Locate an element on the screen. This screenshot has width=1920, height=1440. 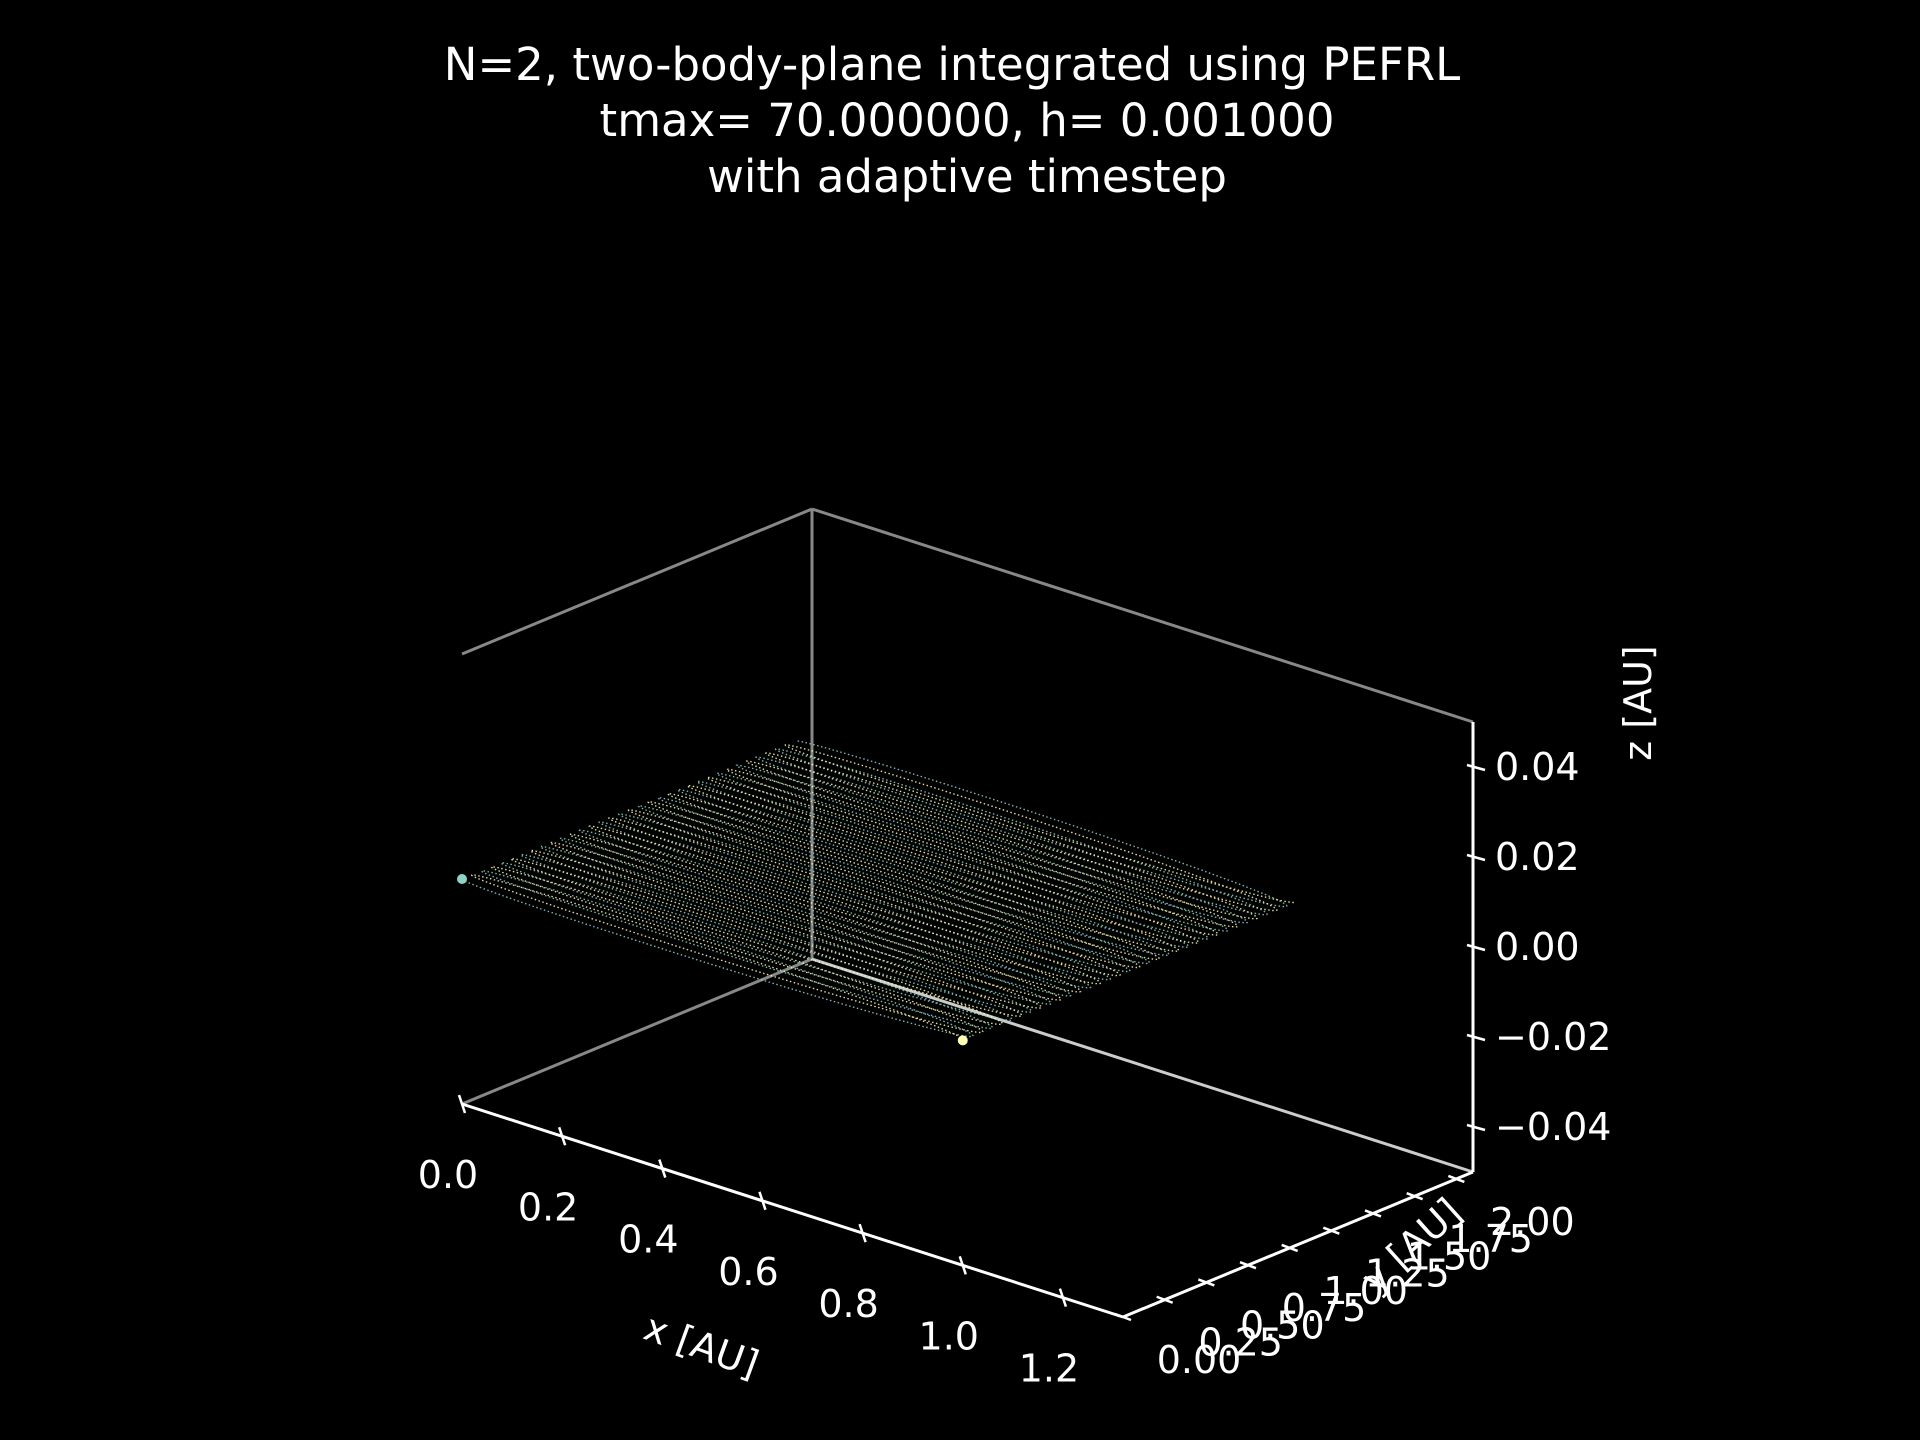
y-tick-label-0: 0.00 is located at coordinates (1199, 1360).